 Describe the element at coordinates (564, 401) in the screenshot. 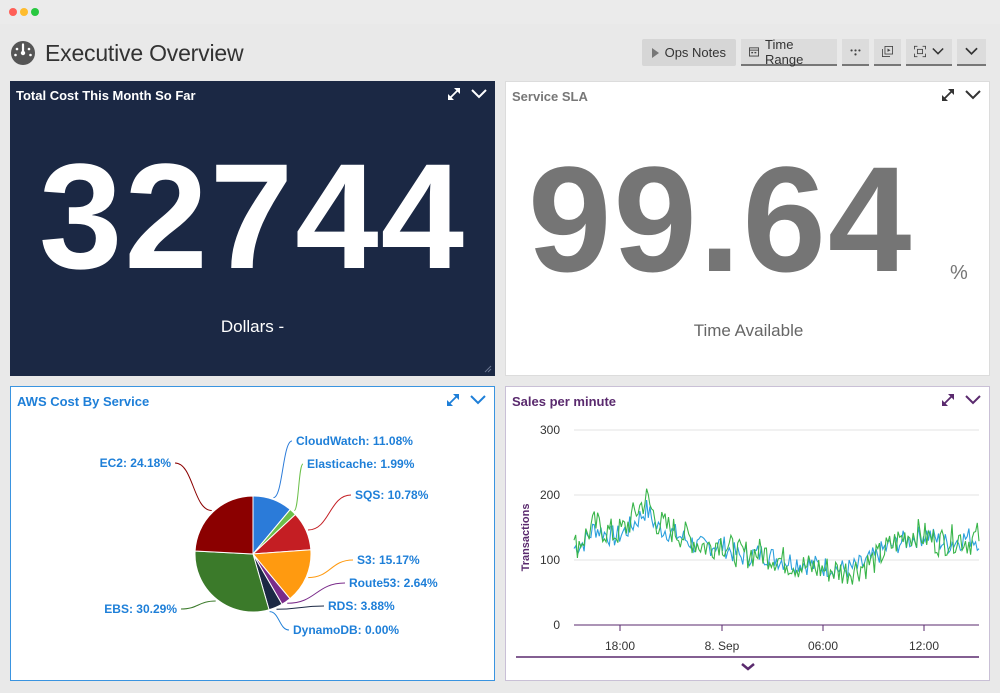

I see `widget-title: Sales per minute` at that location.